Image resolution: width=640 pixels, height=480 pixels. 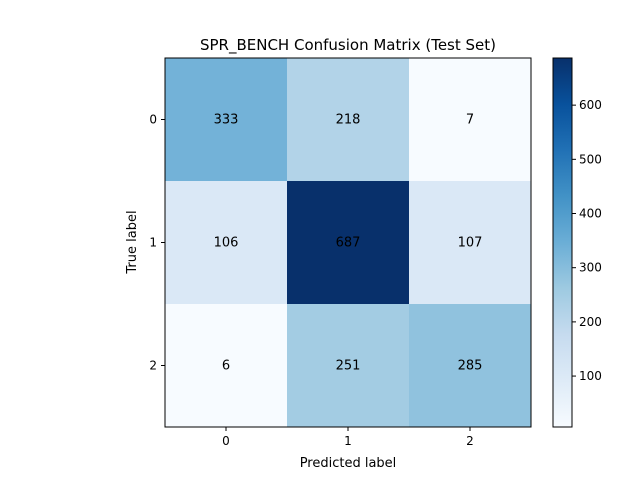 I want to click on y-tick-label-2: 2, so click(x=153, y=366).